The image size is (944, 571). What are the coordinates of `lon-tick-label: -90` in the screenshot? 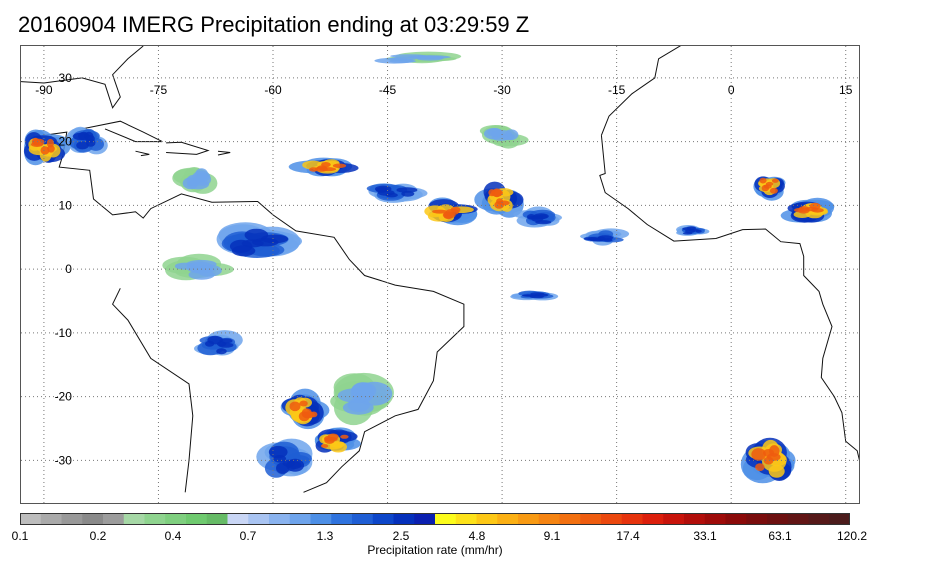 It's located at (44, 90).